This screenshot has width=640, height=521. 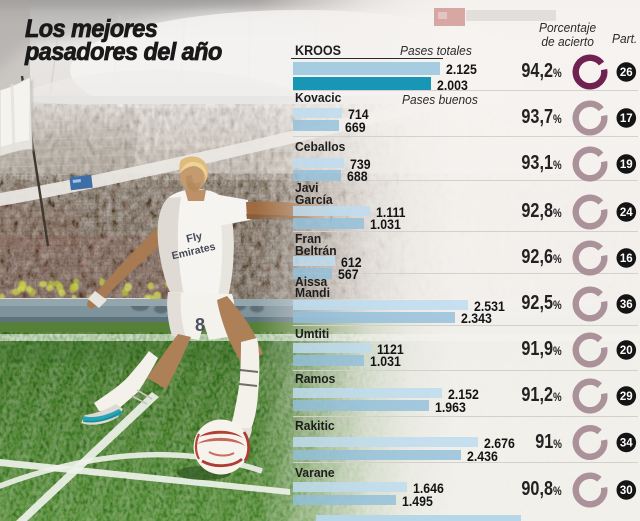 I want to click on svg-text: 34, so click(x=626, y=444).